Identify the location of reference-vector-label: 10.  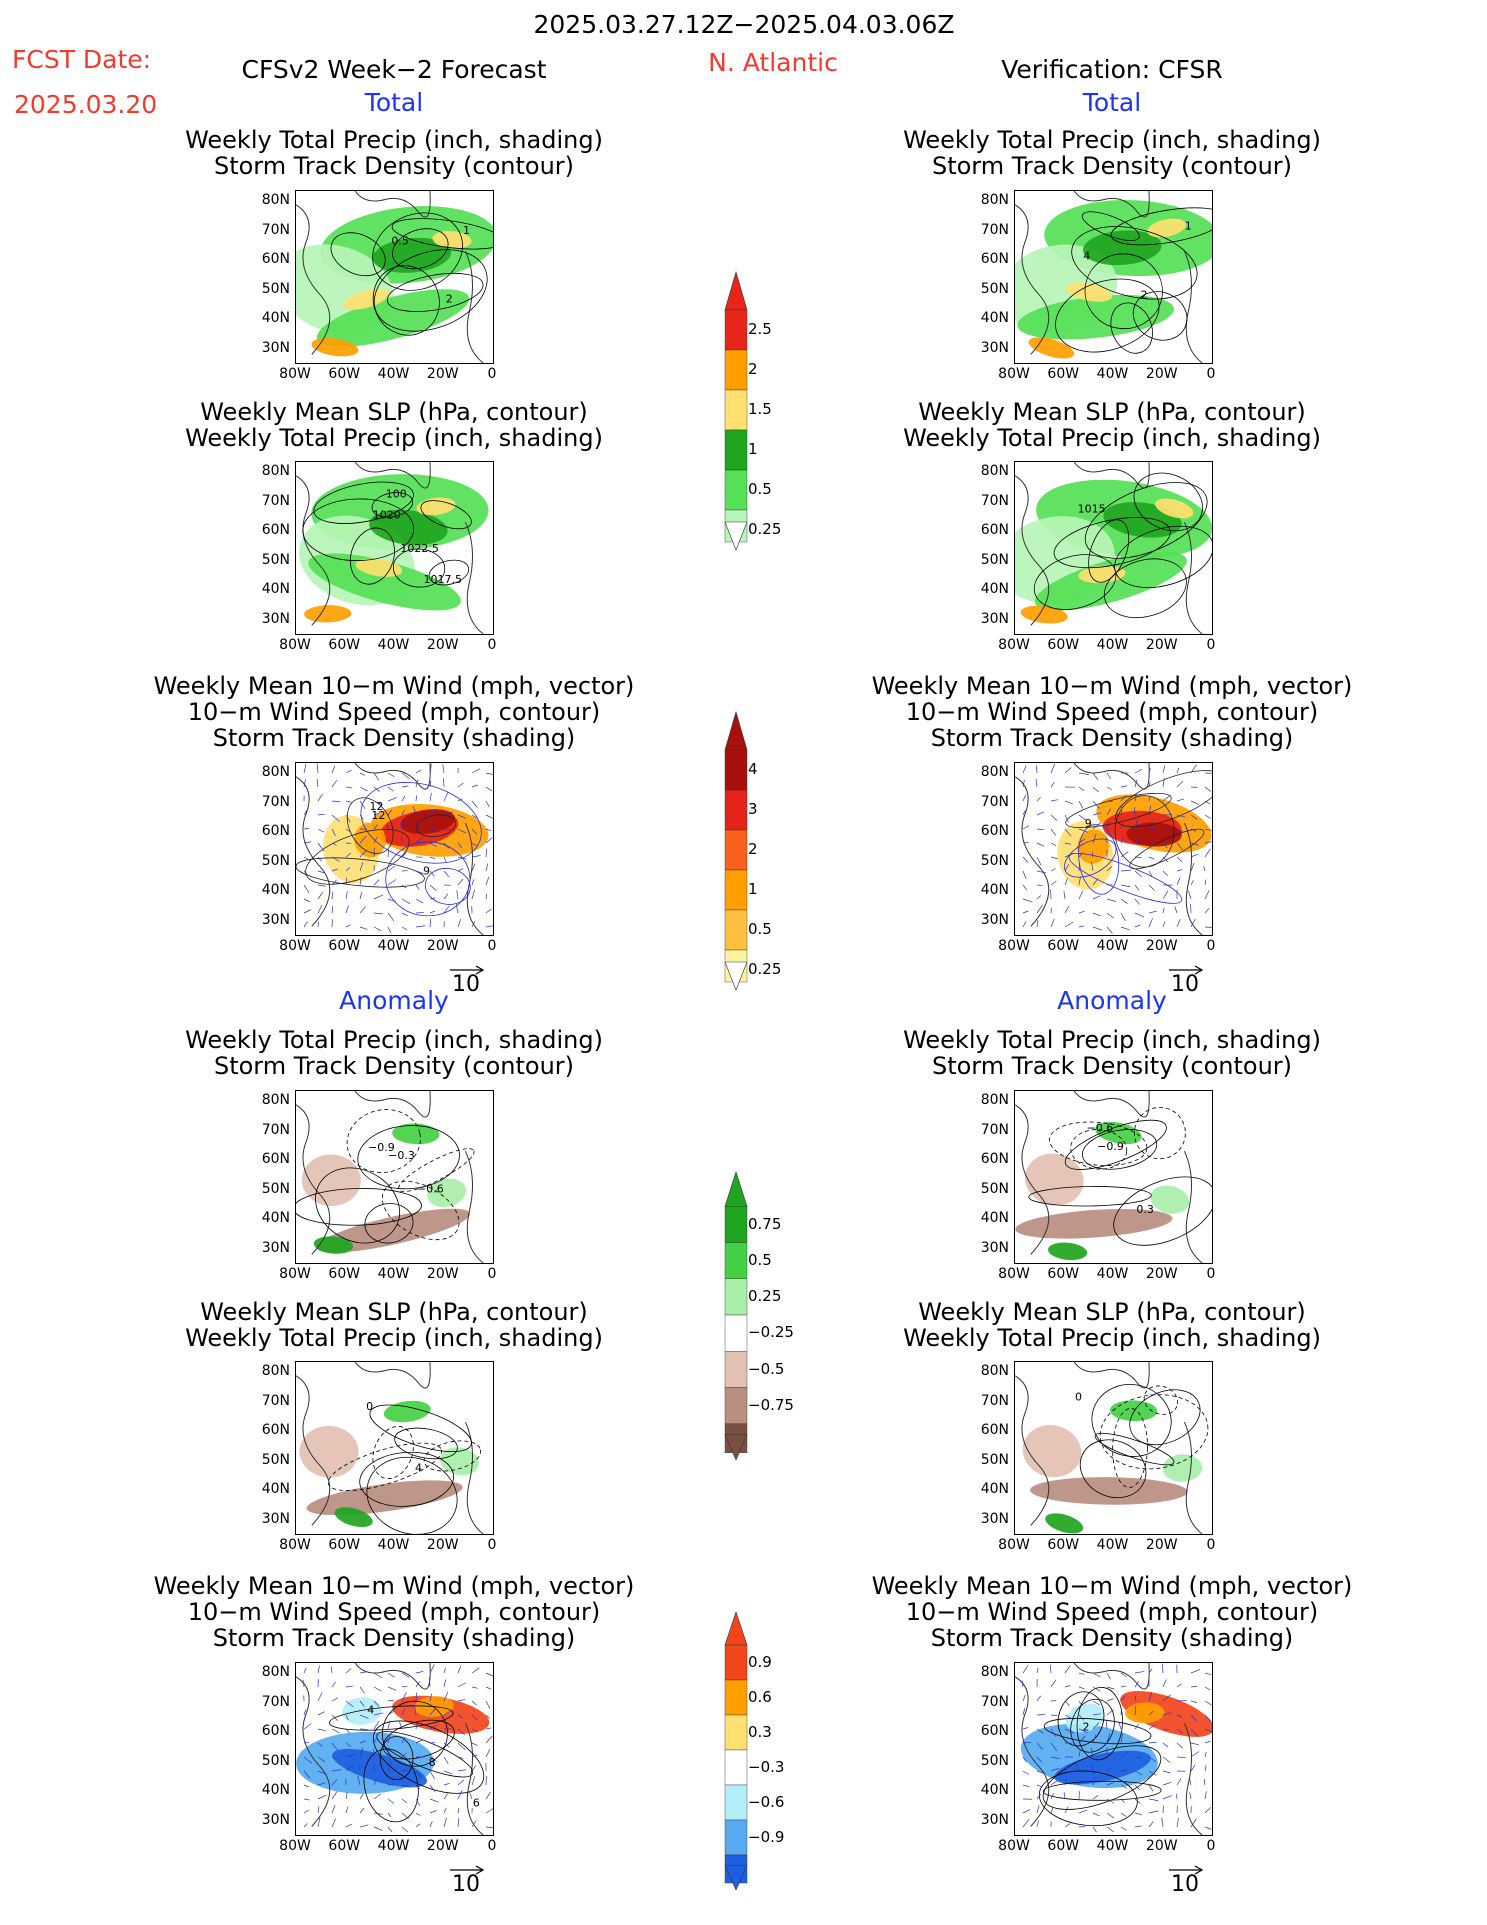
(466, 1884).